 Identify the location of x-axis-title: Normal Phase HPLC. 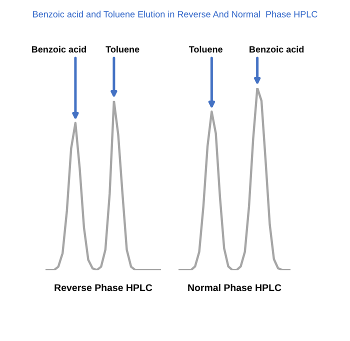
(235, 288).